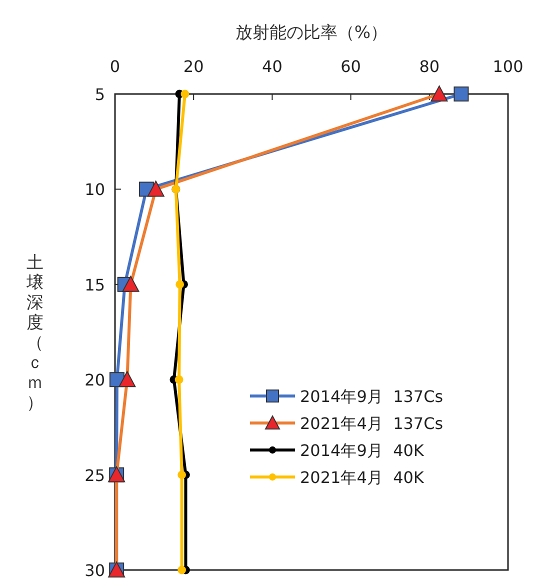 The height and width of the screenshot is (579, 533). I want to click on x-tick-label: 20, so click(193, 66).